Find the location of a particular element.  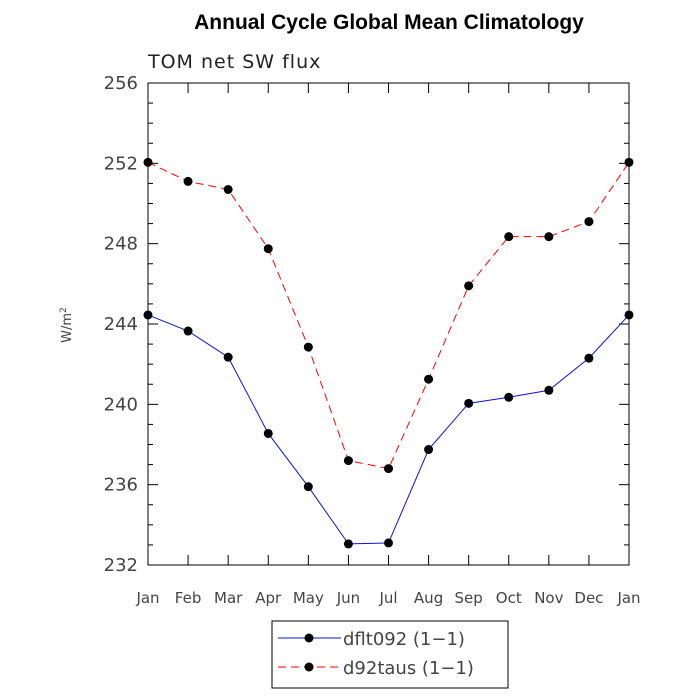

y-tick-label: 248 is located at coordinates (121, 244).